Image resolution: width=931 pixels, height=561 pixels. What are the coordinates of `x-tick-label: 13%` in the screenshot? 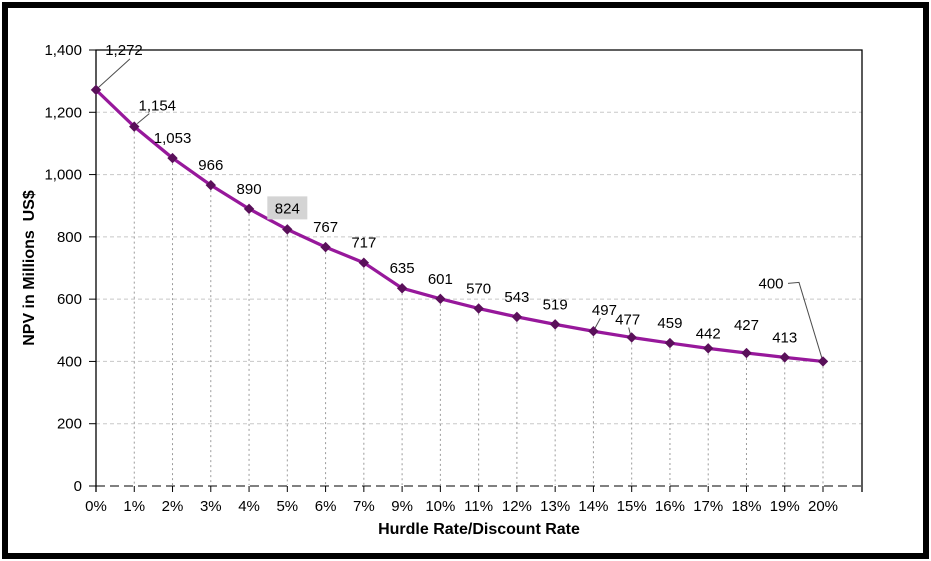 It's located at (555, 506).